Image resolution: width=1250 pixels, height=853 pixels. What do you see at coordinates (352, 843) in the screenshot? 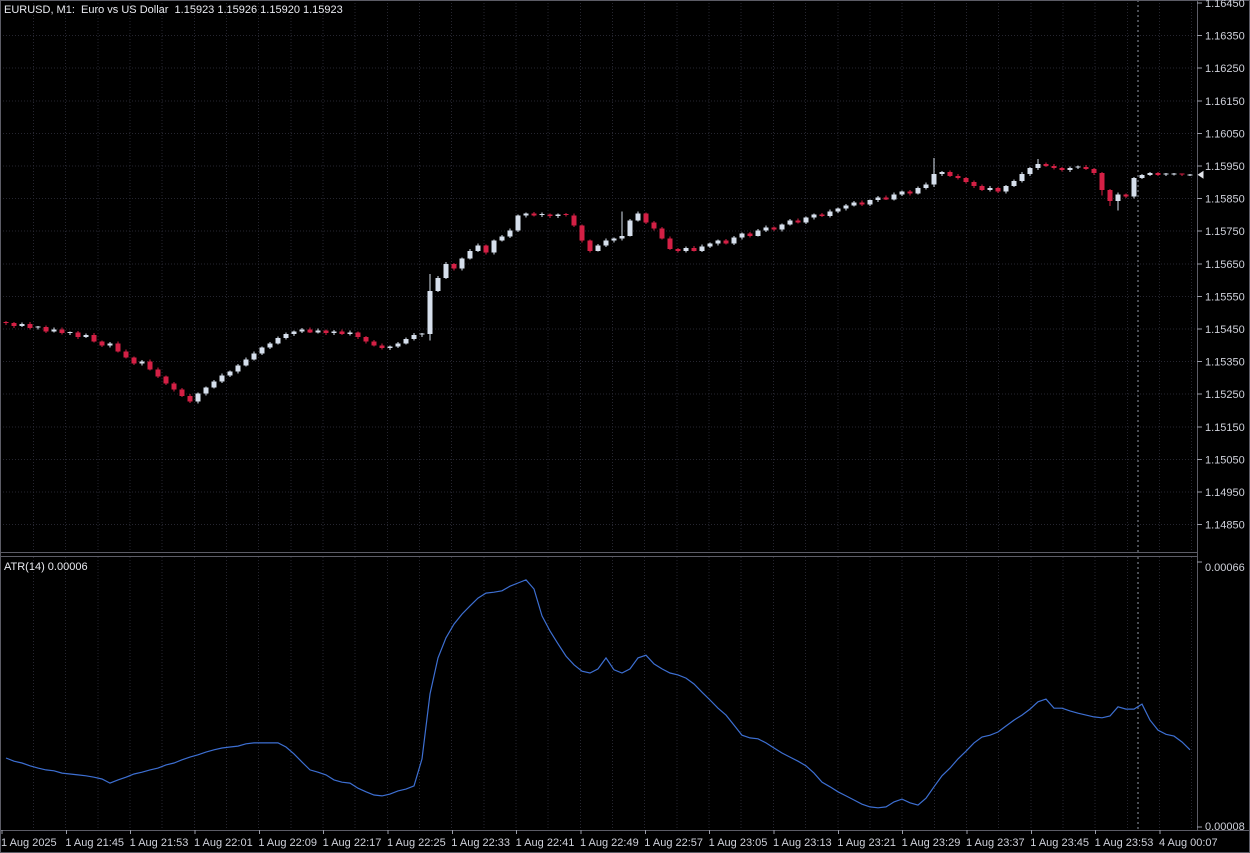
I see `time-axis-label: 1 Aug 22:17` at bounding box center [352, 843].